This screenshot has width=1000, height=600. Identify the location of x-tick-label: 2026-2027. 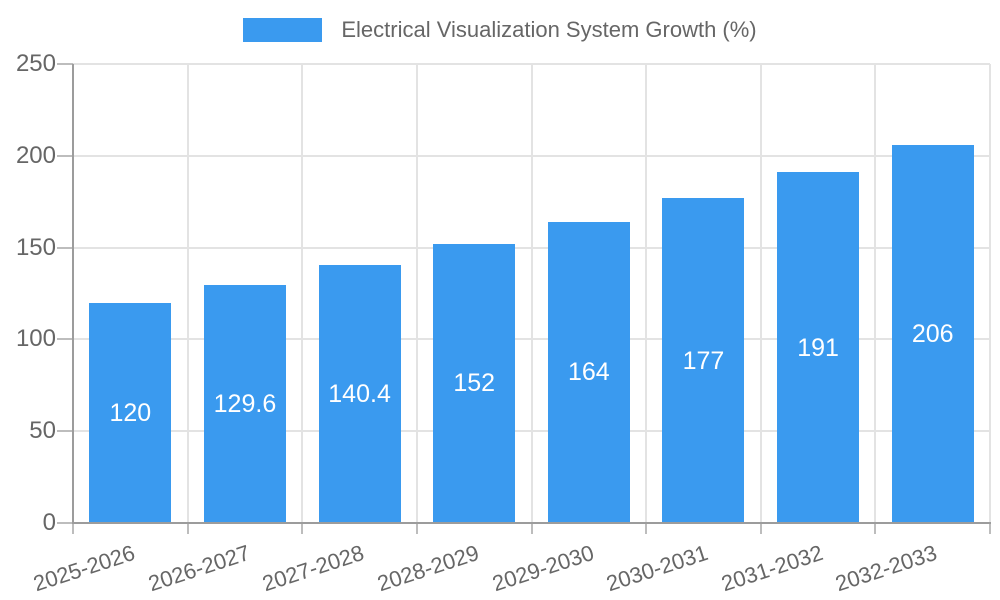
(198, 568).